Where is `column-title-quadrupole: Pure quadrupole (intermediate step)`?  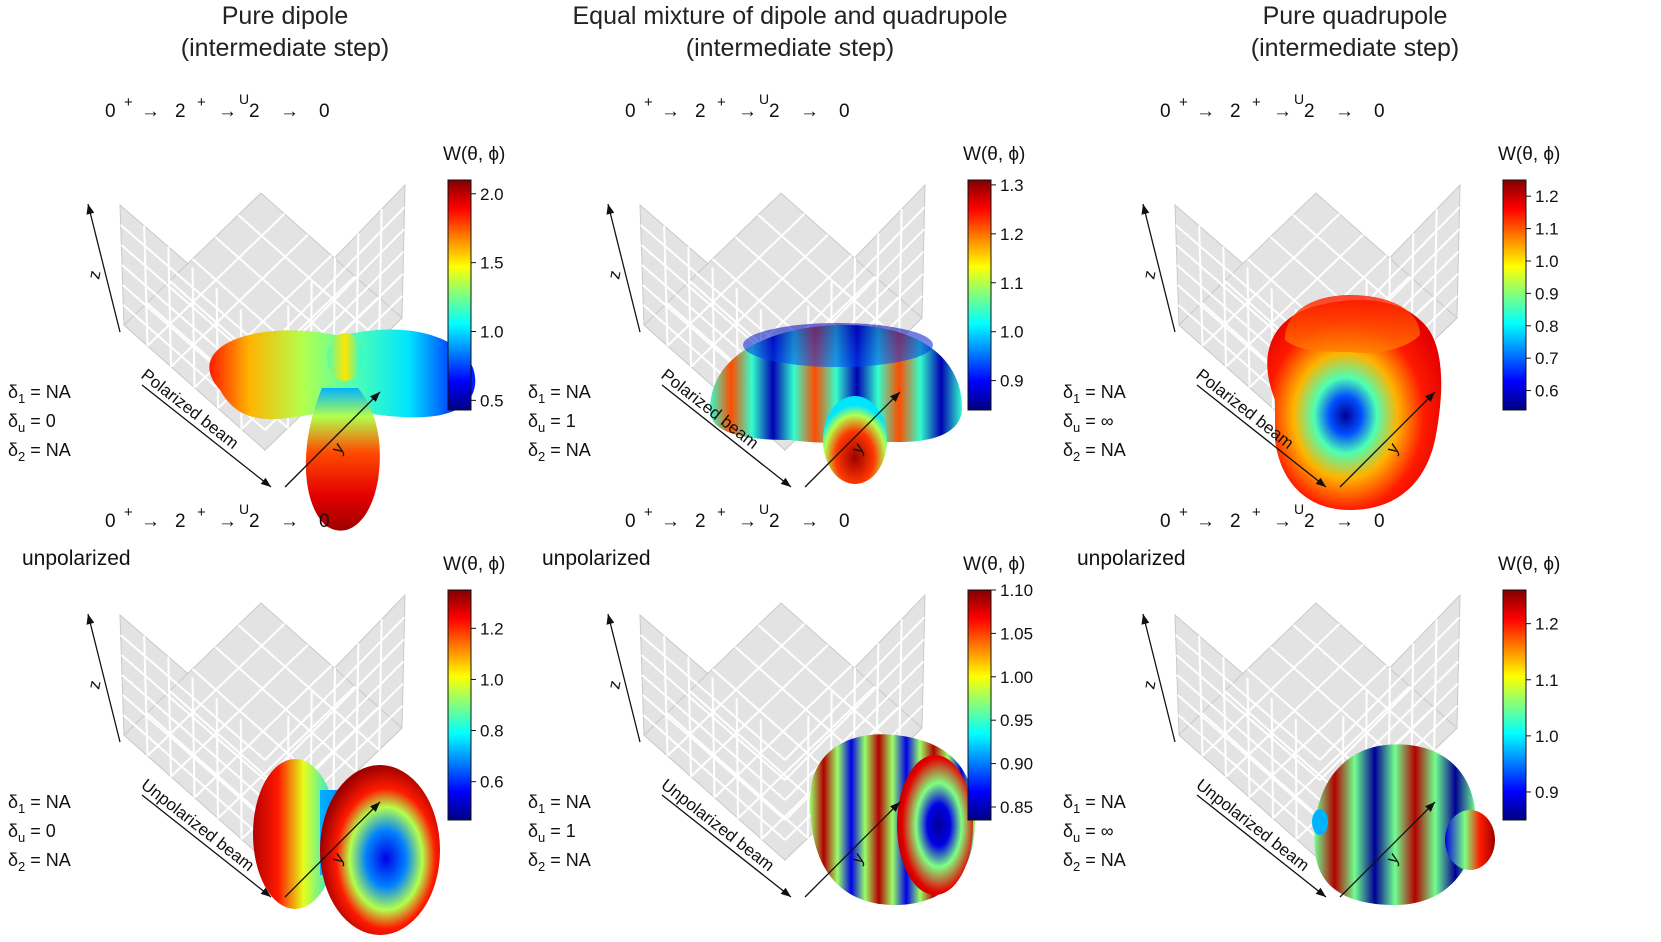
column-title-quadrupole: Pure quadrupole (intermediate step) is located at coordinates (1355, 32).